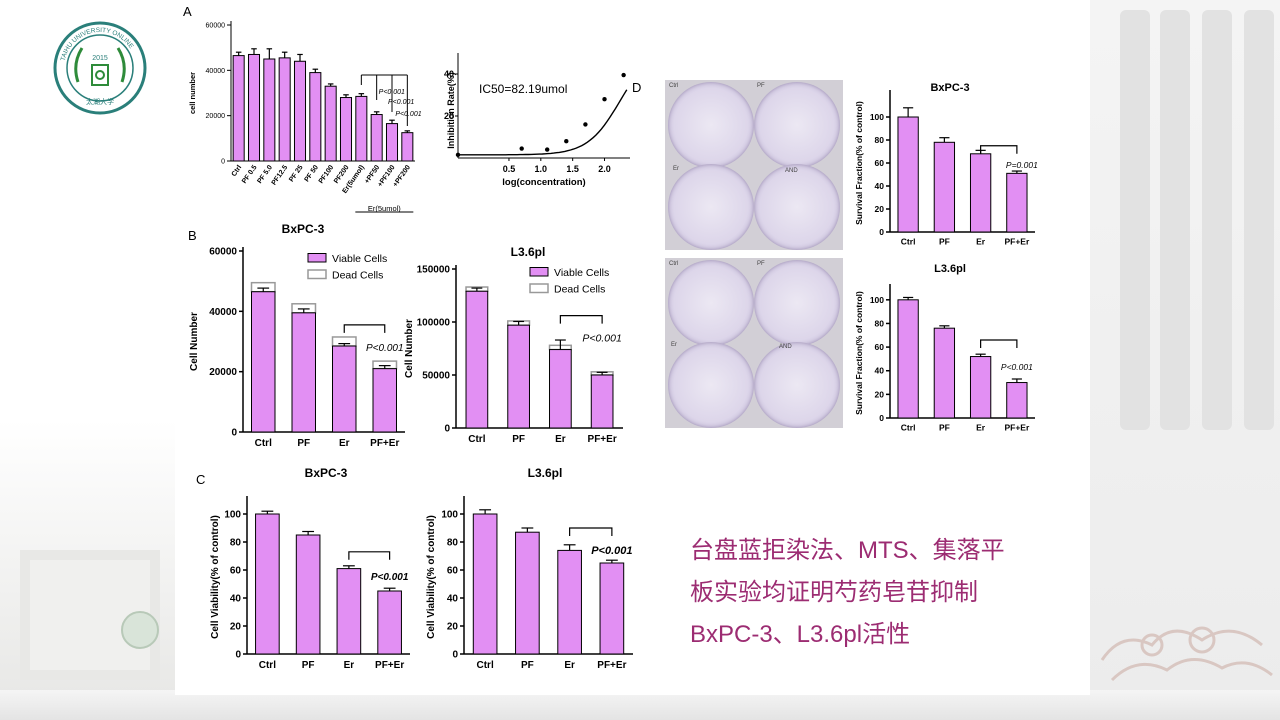  What do you see at coordinates (674, 264) in the screenshot?
I see `dish-label: Ctrl` at bounding box center [674, 264].